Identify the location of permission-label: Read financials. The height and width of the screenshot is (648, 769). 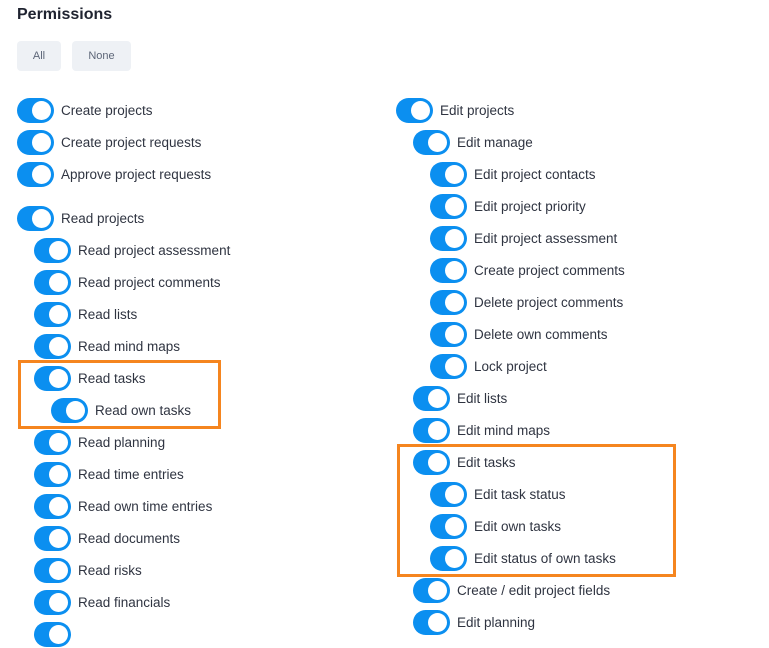
(124, 602).